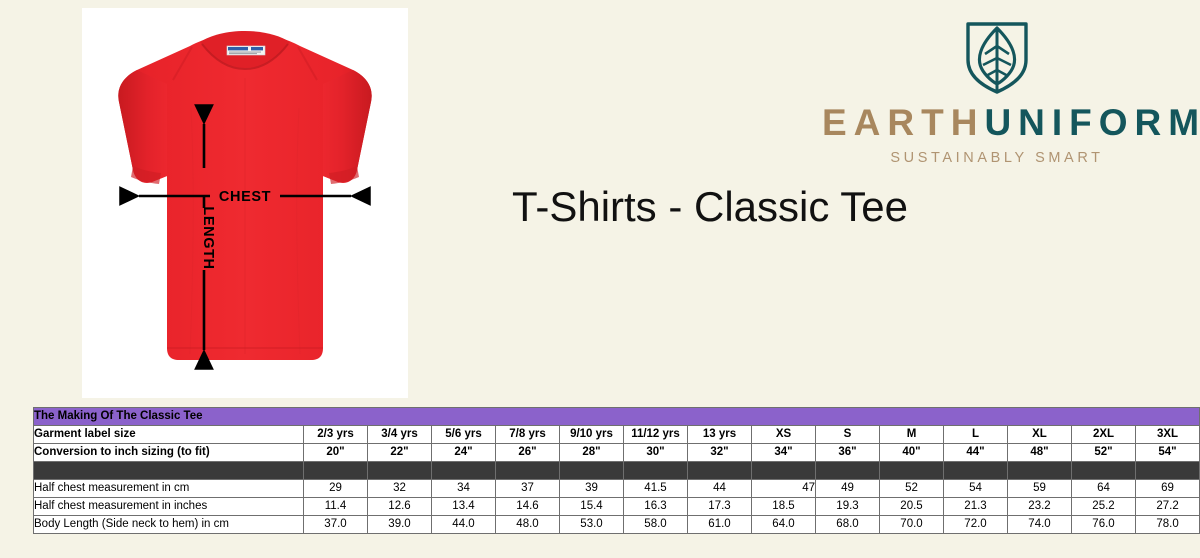  Describe the element at coordinates (911, 506) in the screenshot. I see `cell-chestin-9: 20.5` at that location.